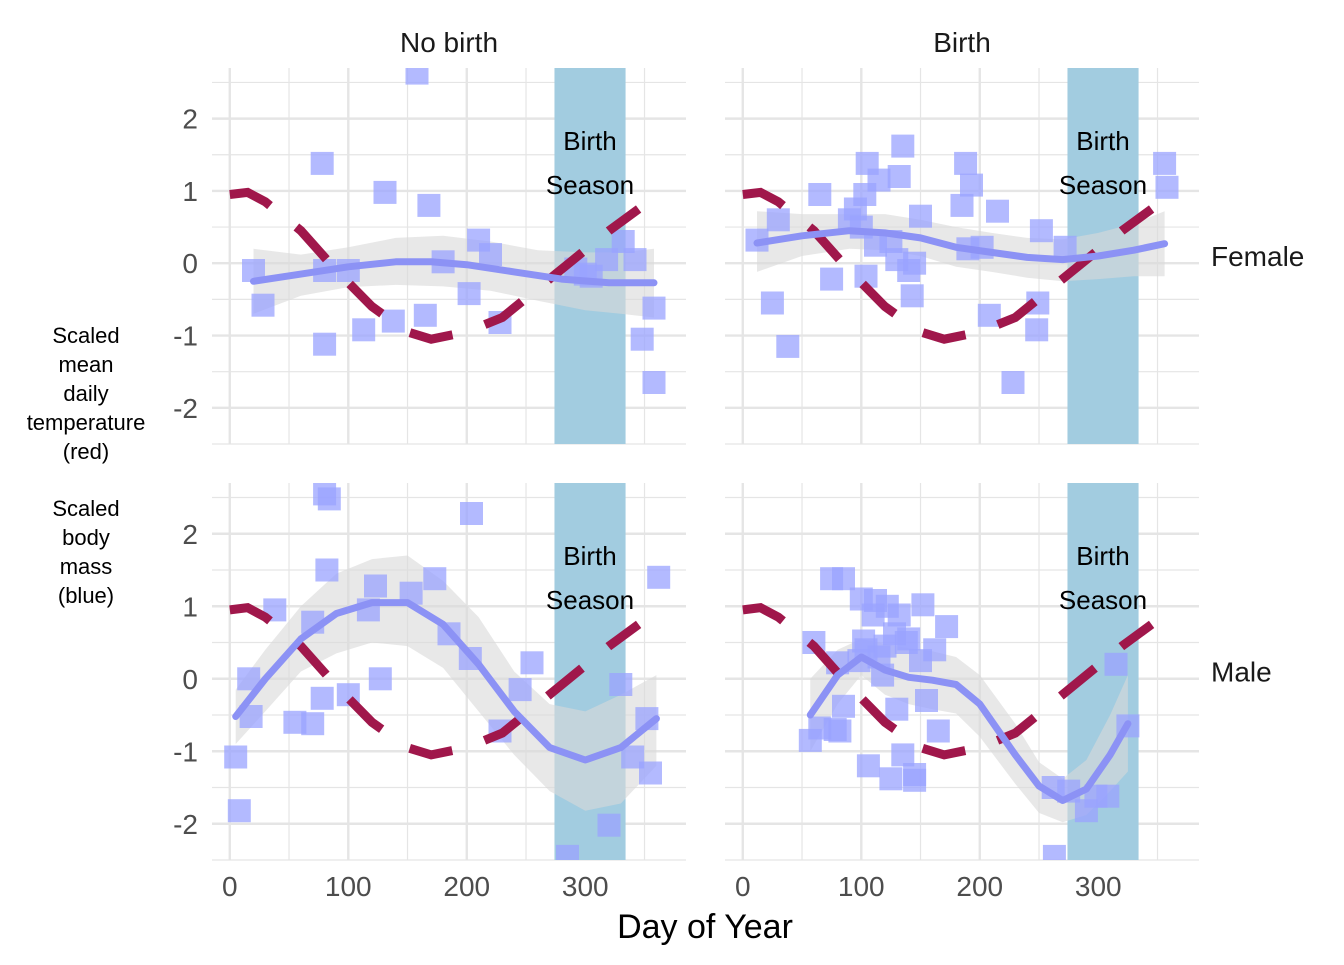 The height and width of the screenshot is (965, 1344). What do you see at coordinates (962, 42) in the screenshot?
I see `column-strip-label: Birth` at bounding box center [962, 42].